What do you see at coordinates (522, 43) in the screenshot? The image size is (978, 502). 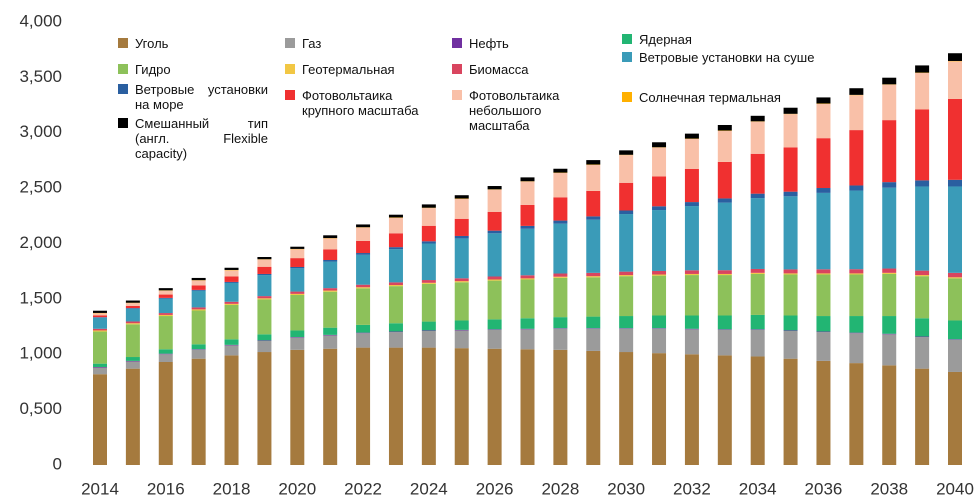 I see `legend-item: Нефть` at bounding box center [522, 43].